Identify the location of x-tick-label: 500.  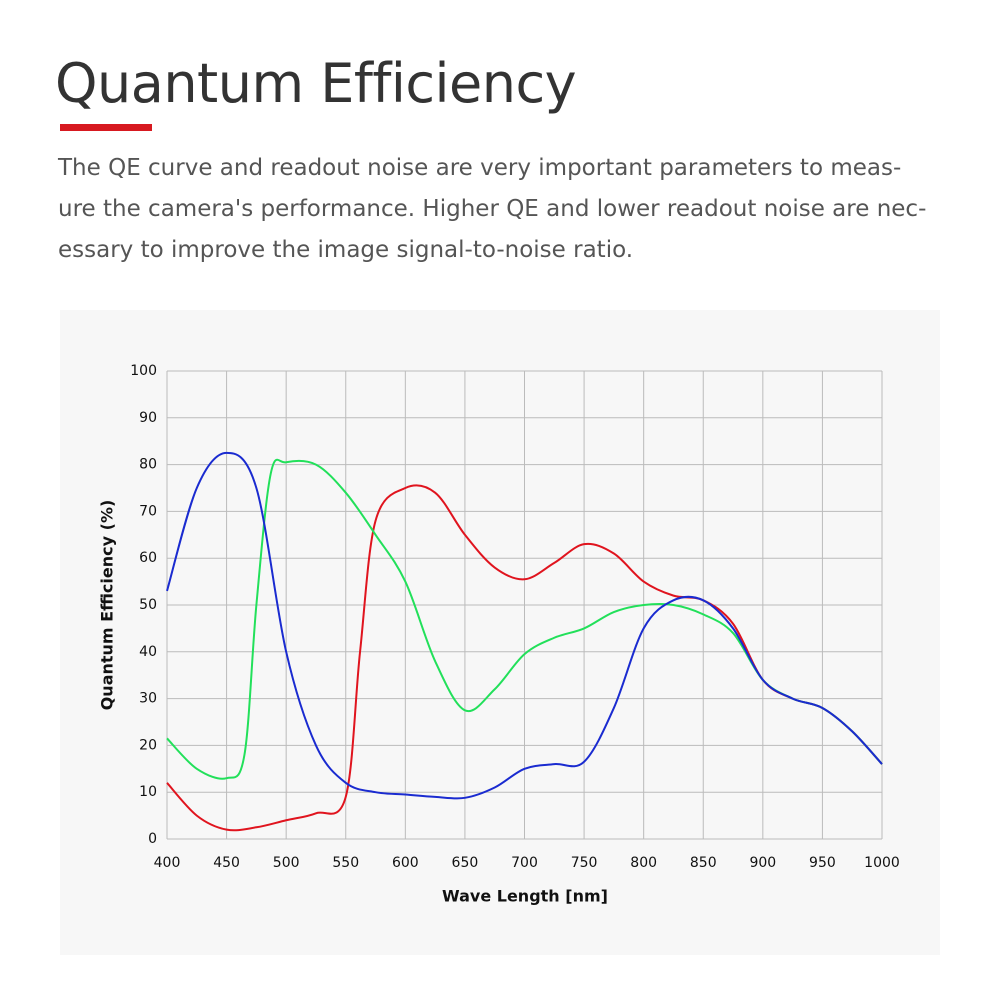
(286, 863).